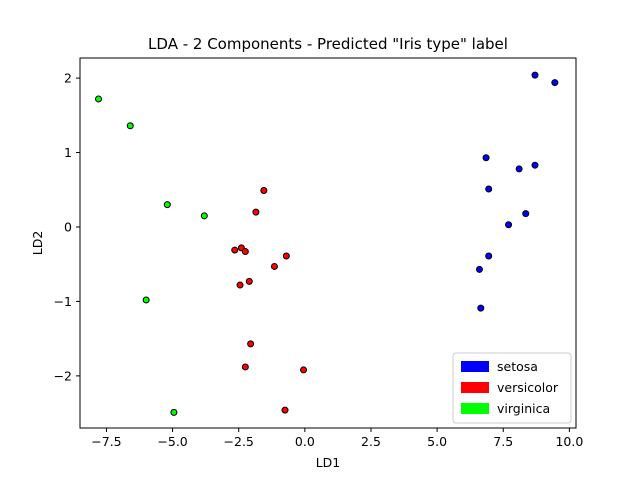  Describe the element at coordinates (172, 441) in the screenshot. I see `x-tick-label: −5.0` at that location.